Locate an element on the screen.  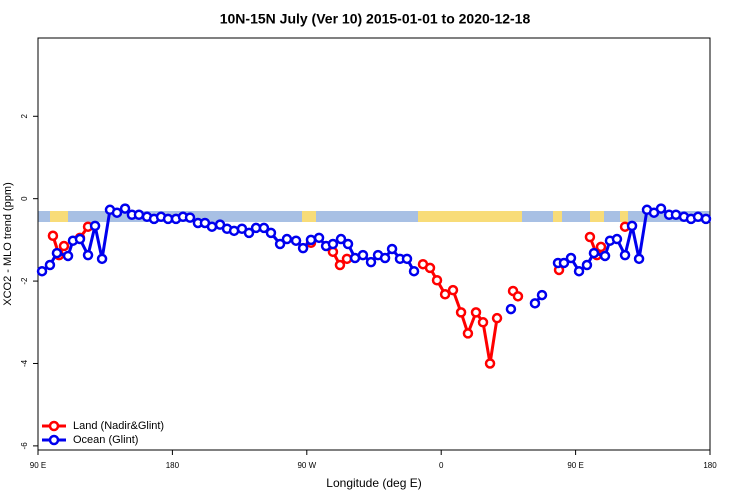
x-tick-label: 0 is located at coordinates (441, 465).